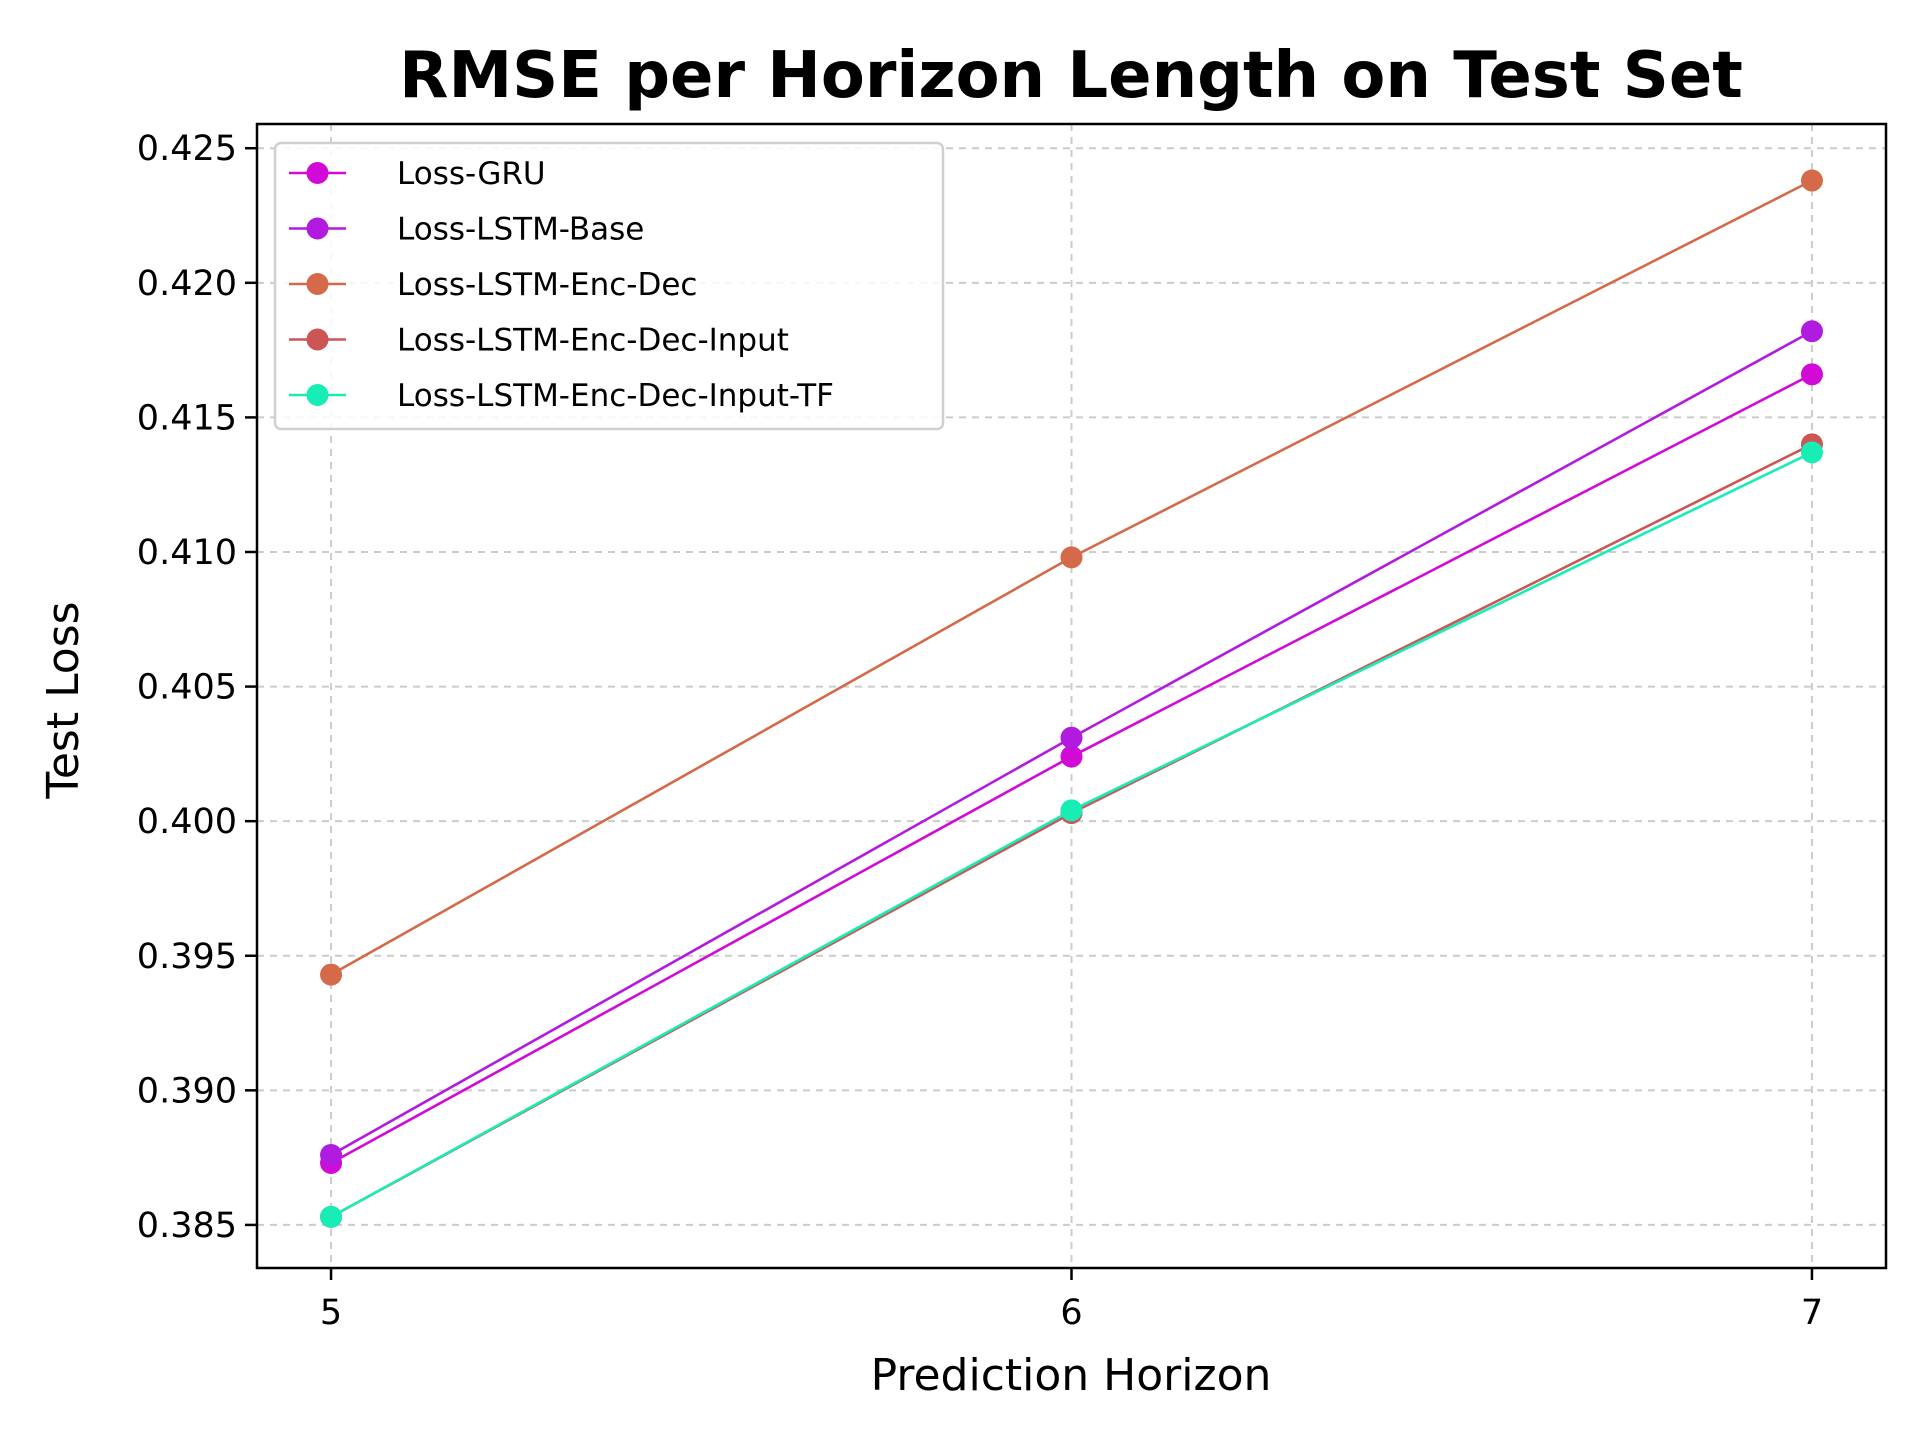 This screenshot has width=1920, height=1440. Describe the element at coordinates (187, 1226) in the screenshot. I see `y-tick-label: 0.385` at that location.